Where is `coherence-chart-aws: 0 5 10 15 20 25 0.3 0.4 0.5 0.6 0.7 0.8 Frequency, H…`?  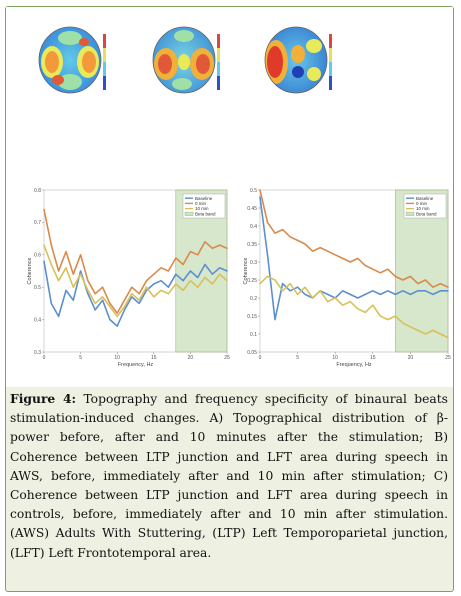 coherence-chart-aws: 0 5 10 15 20 25 0.3 0.4 0.5 0.6 0.7 0.8 Frequency, H… is located at coordinates (128, 278).